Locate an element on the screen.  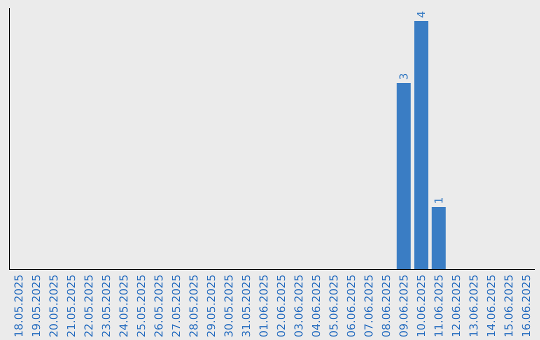
x-tick-label: 04.06.2025 is located at coordinates (316, 306).